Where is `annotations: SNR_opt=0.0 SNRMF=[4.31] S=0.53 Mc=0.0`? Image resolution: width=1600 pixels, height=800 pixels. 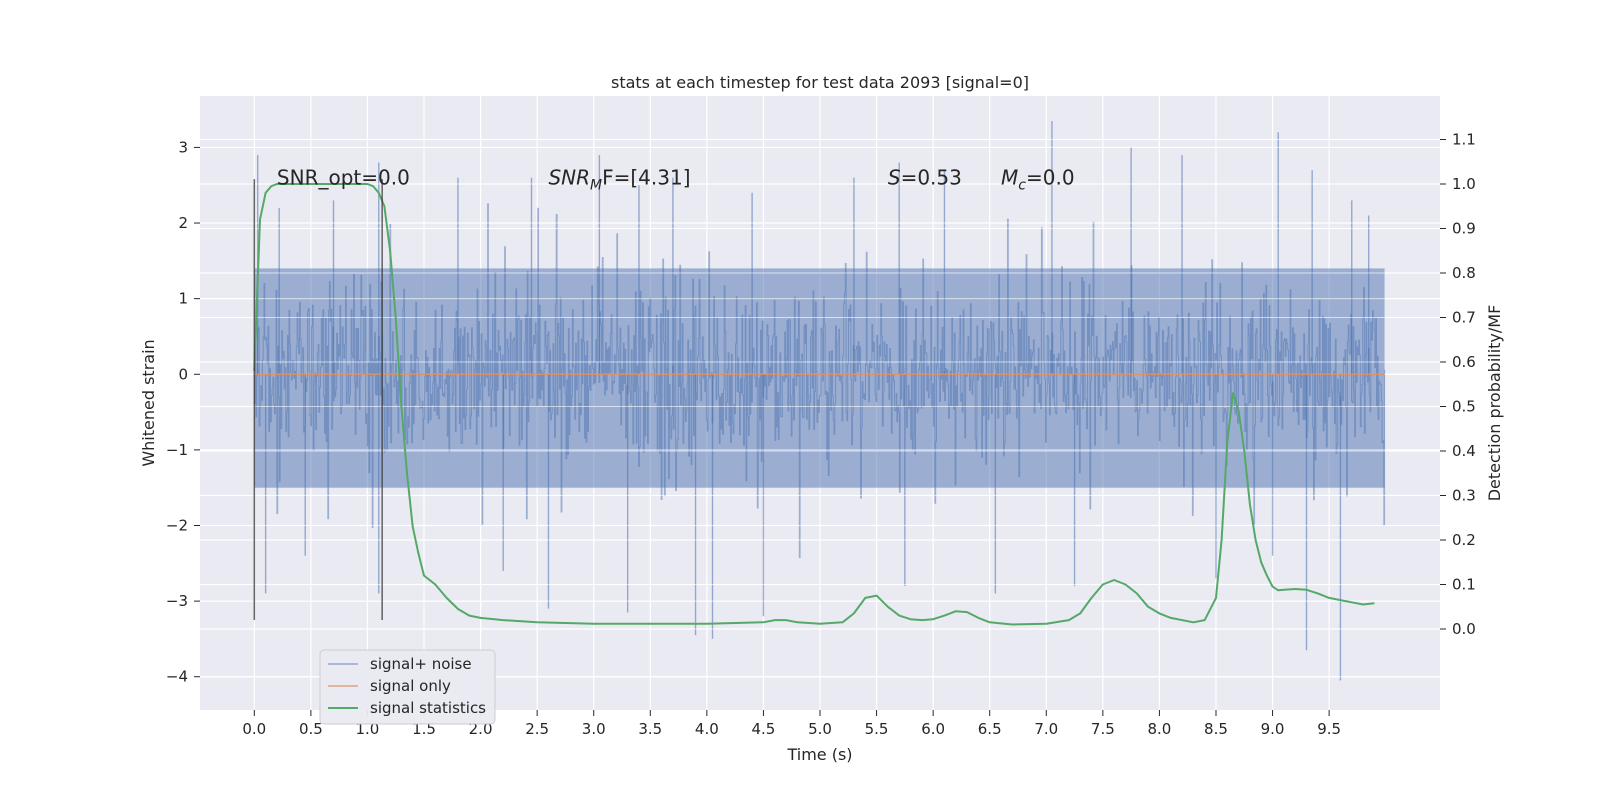 annotations: SNR_opt=0.0 SNRMF=[4.31] S=0.53 Mc=0.0 is located at coordinates (676, 180).